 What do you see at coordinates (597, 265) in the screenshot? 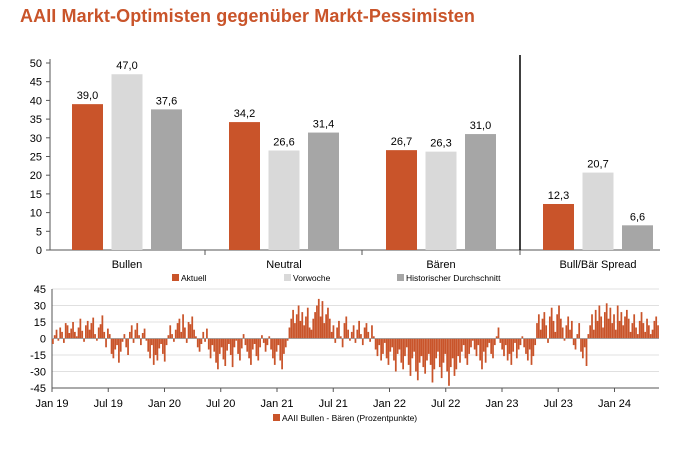
I see `category-label: Bull/Bär Spread` at bounding box center [597, 265].